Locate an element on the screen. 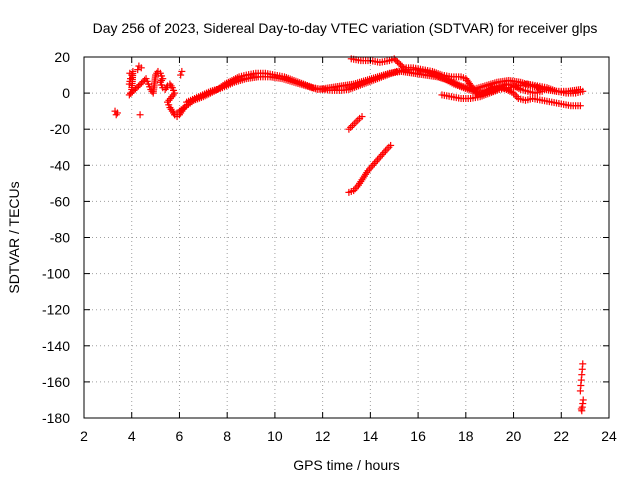 Image resolution: width=640 pixels, height=480 pixels. y-tick-label: -100 is located at coordinates (56, 274).